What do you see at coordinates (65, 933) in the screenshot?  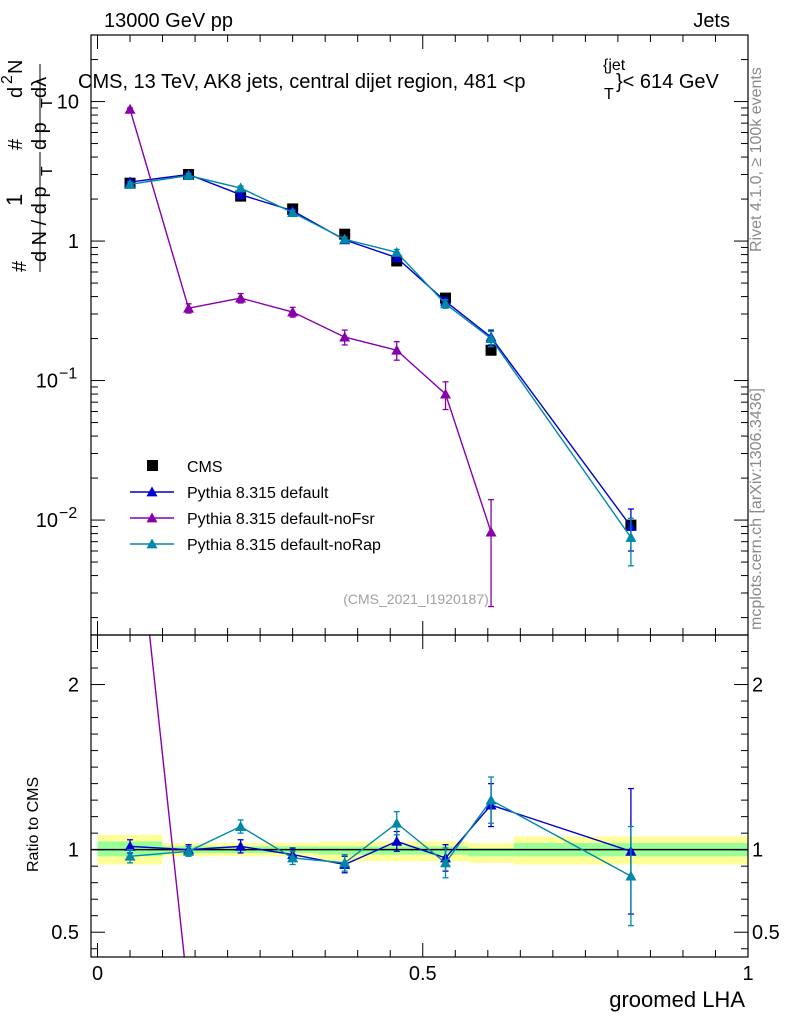 I see `ratio-ytick-label-0: 0.5` at bounding box center [65, 933].